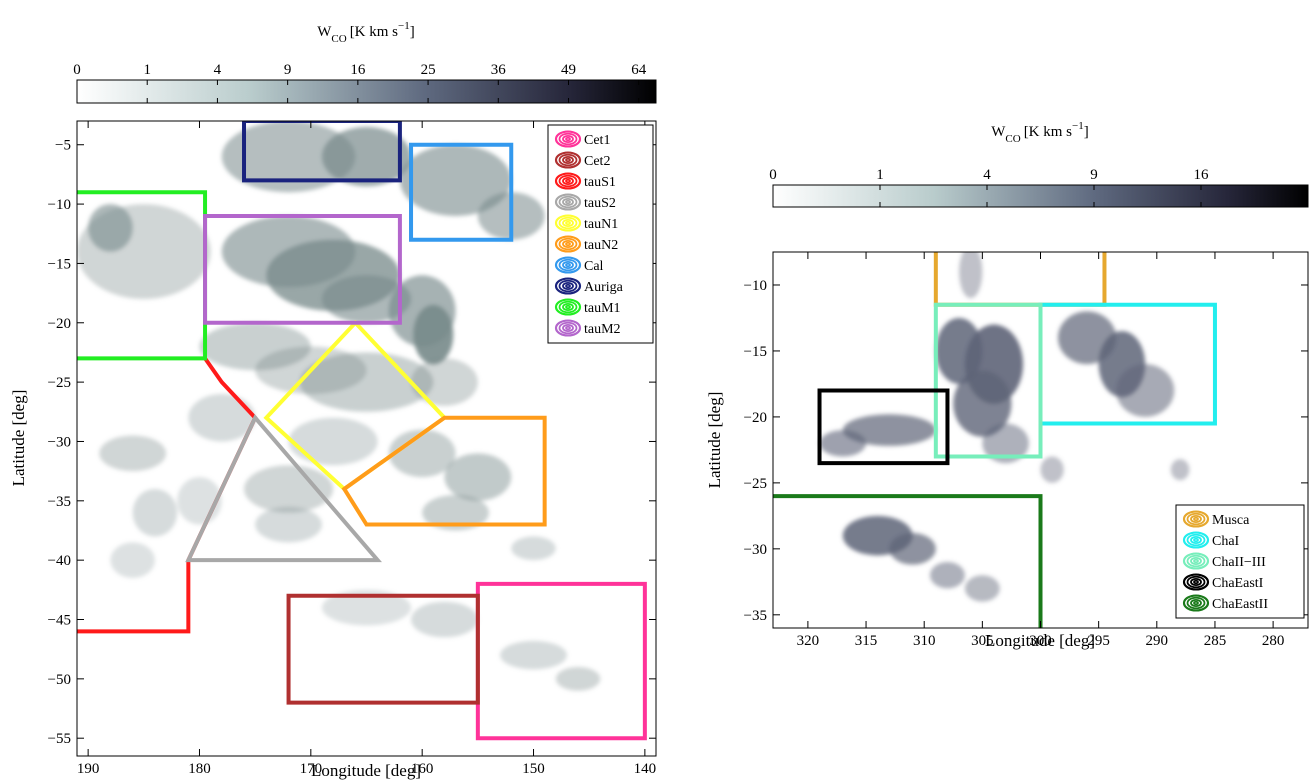  Describe the element at coordinates (499, 70) in the screenshot. I see `colorbar-tick-label: 36` at that location.